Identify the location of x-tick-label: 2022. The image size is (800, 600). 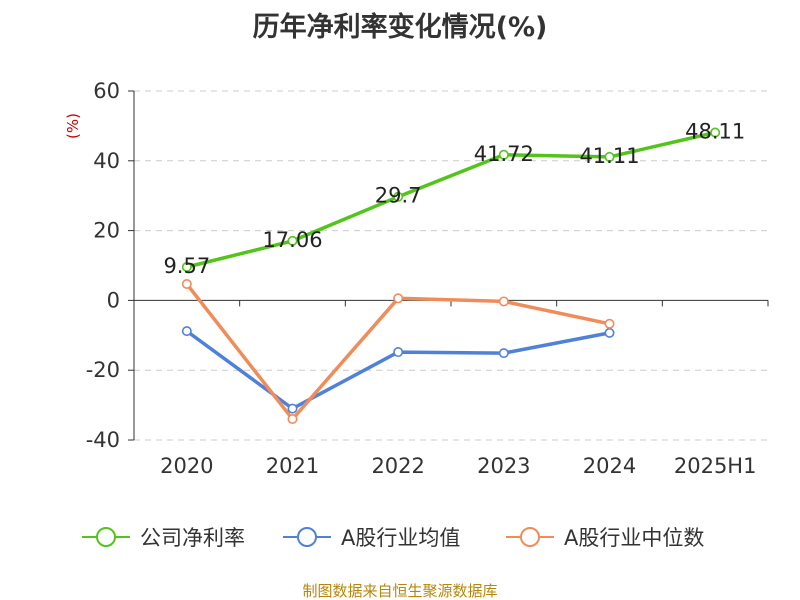
(397, 466).